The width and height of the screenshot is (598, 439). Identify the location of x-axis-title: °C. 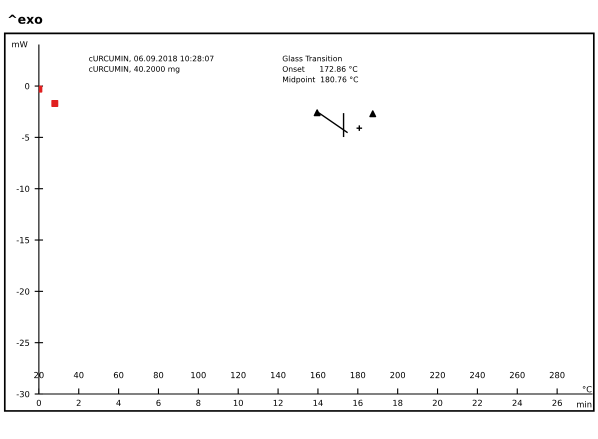
(587, 389).